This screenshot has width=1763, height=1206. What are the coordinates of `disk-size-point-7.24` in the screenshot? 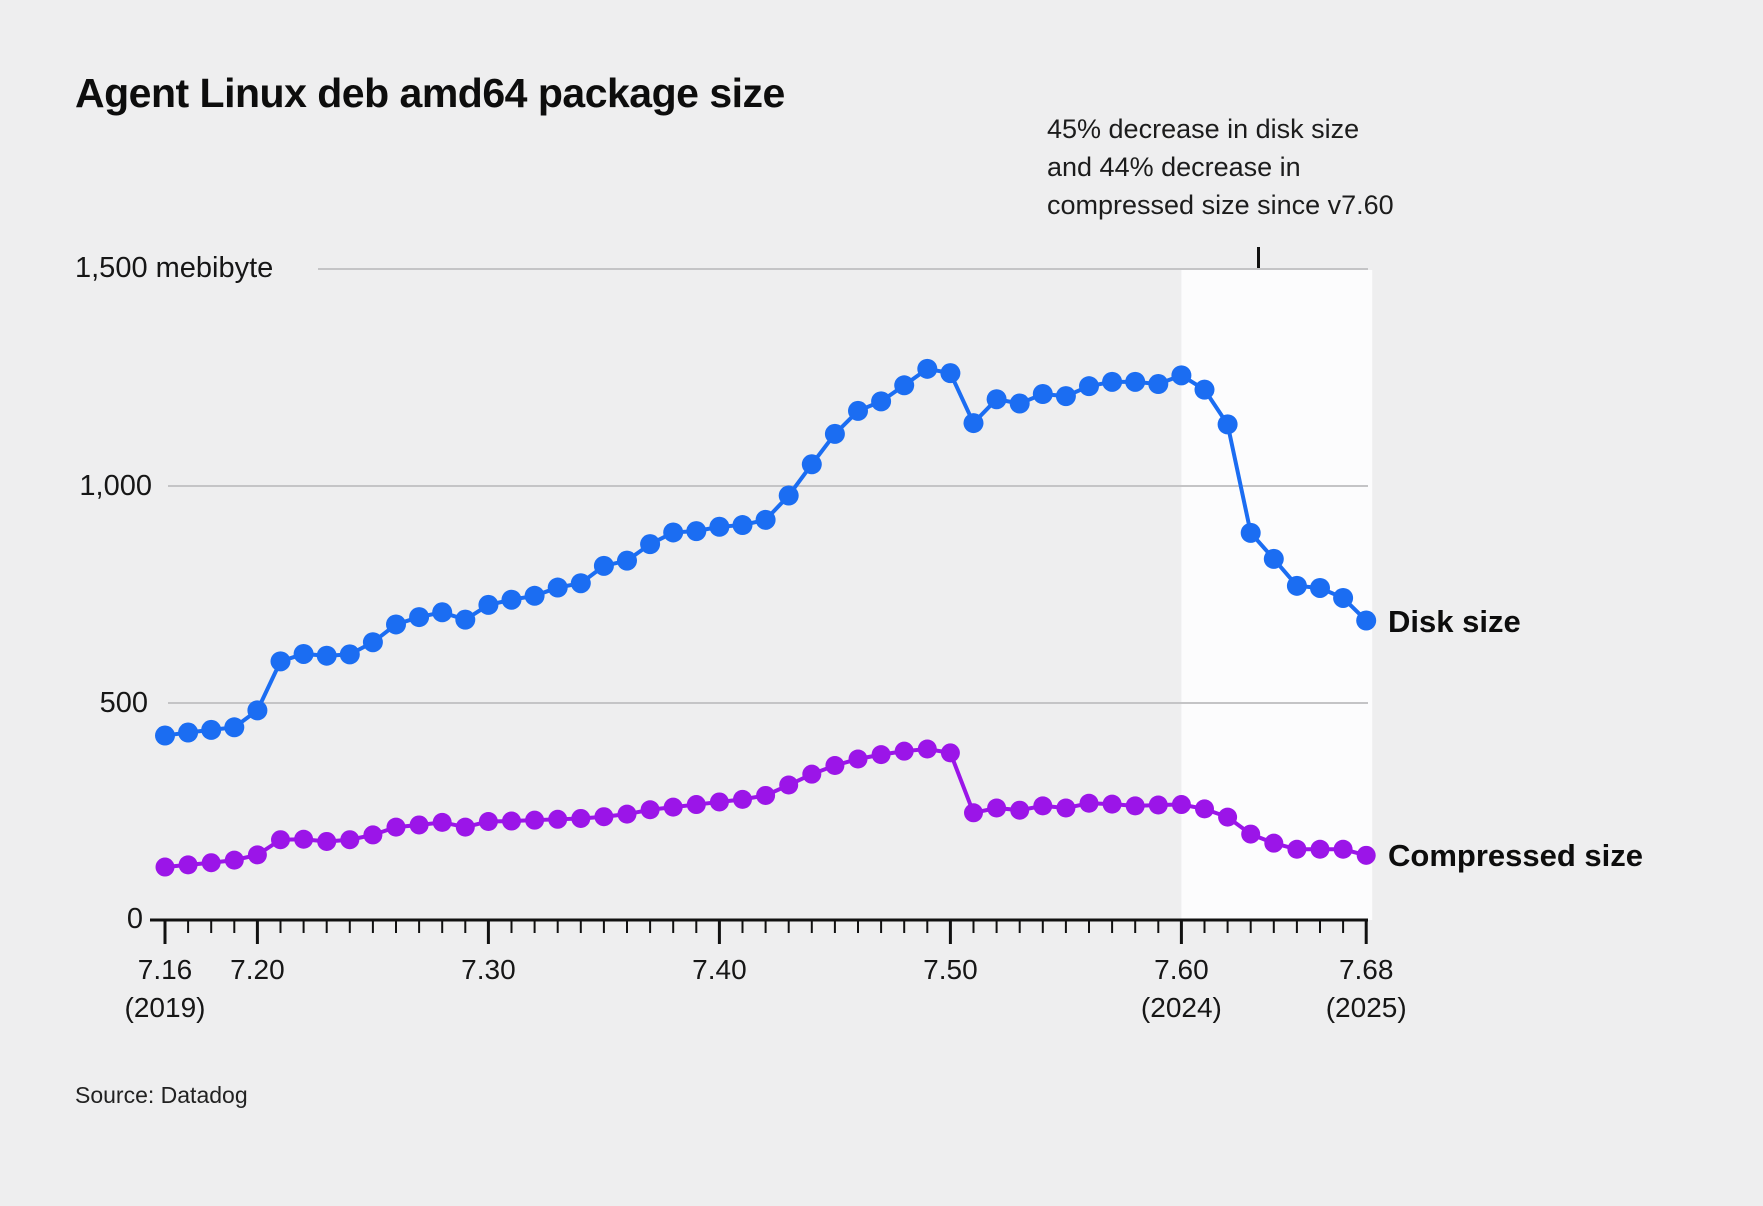 It's located at (349, 654).